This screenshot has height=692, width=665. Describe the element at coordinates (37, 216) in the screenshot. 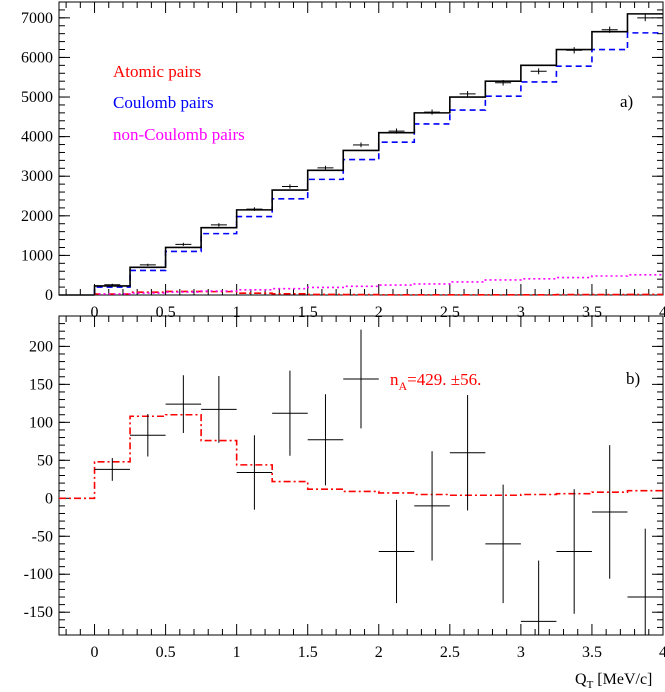

I see `y-tick-label: 2000` at that location.